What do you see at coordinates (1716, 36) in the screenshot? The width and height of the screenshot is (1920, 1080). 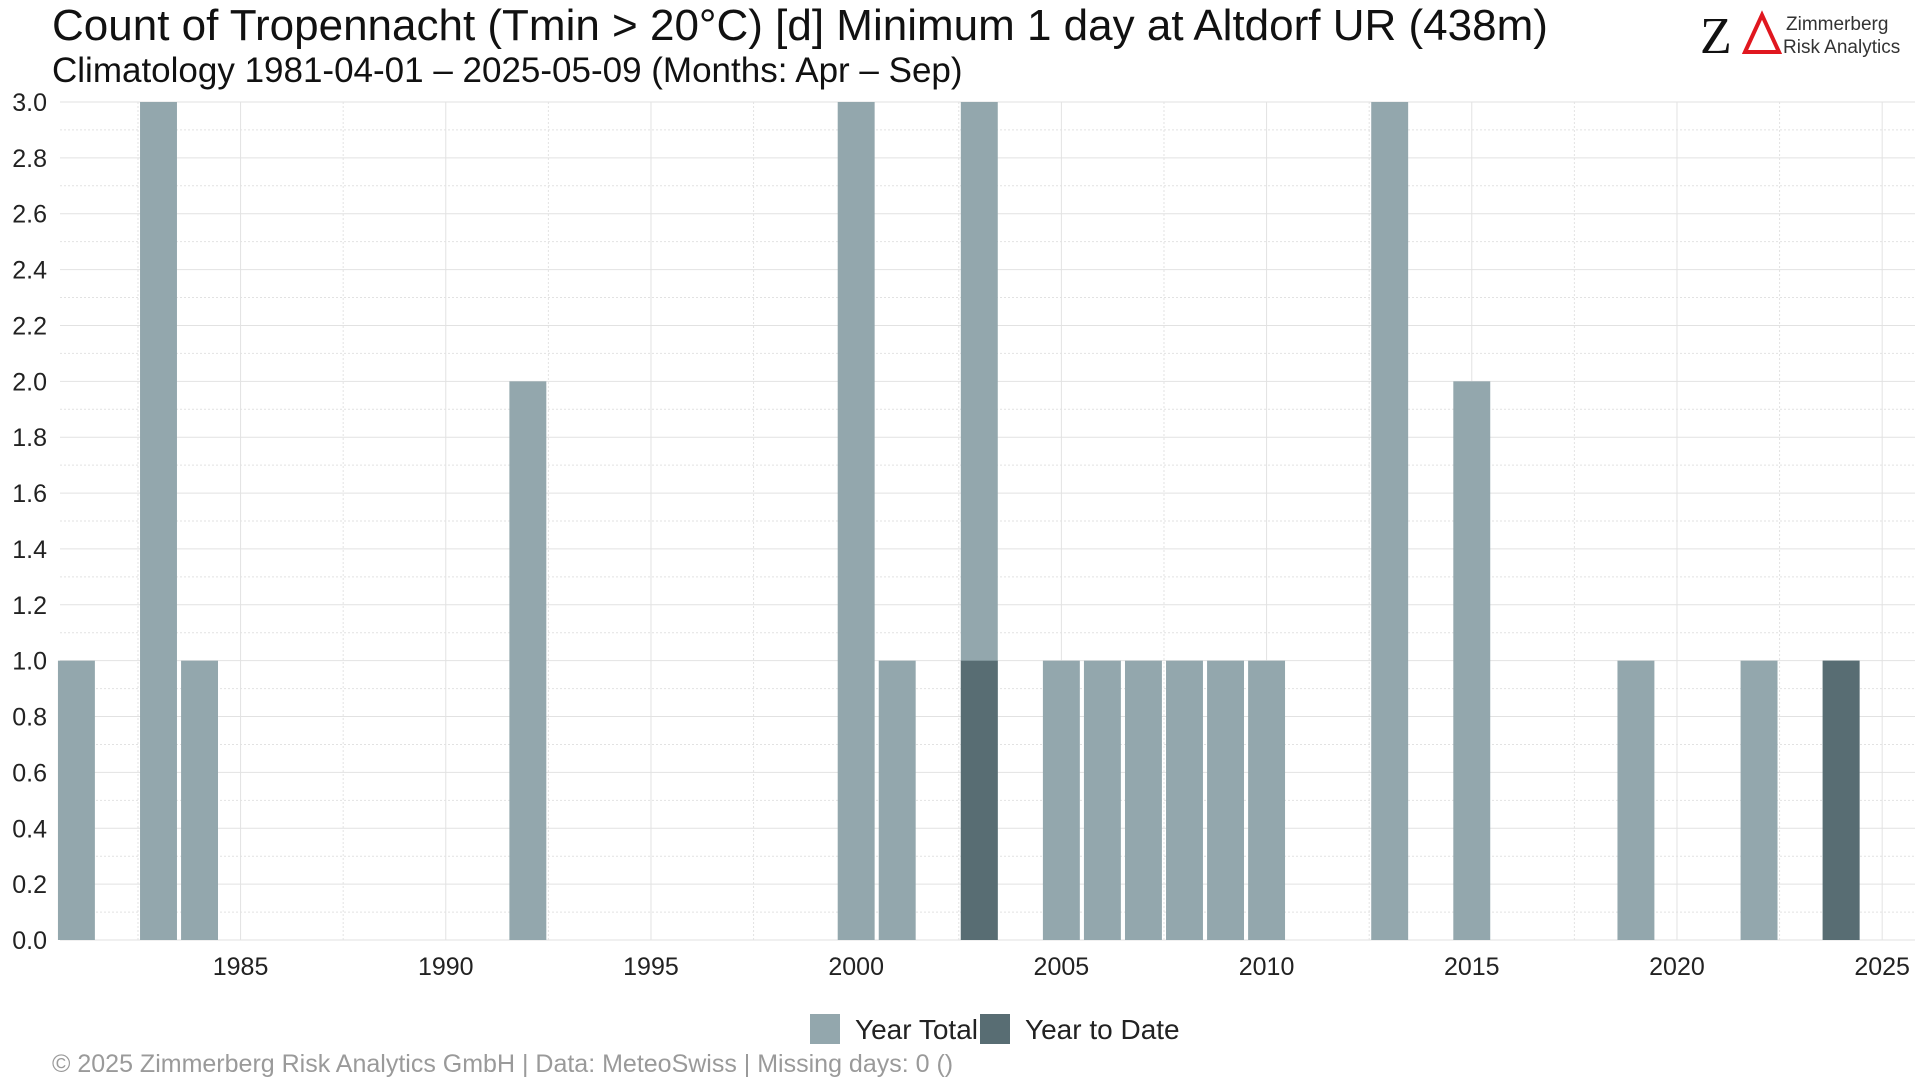 I see `logo-z-glyph: Z` at bounding box center [1716, 36].